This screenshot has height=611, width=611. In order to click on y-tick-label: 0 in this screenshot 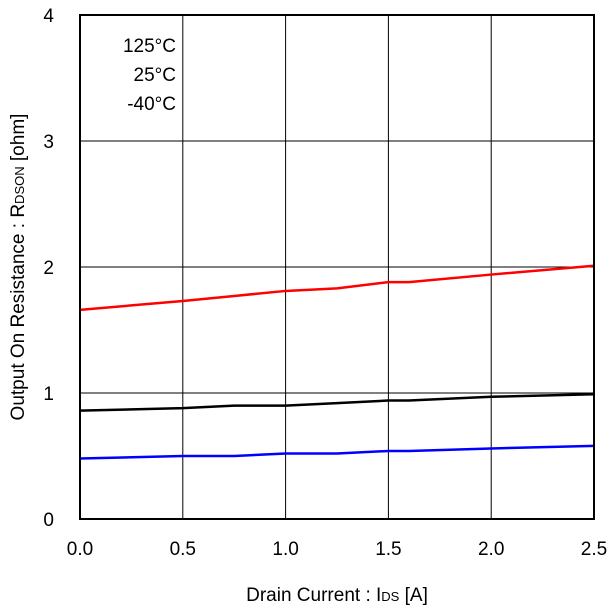, I will do `click(48, 520)`.